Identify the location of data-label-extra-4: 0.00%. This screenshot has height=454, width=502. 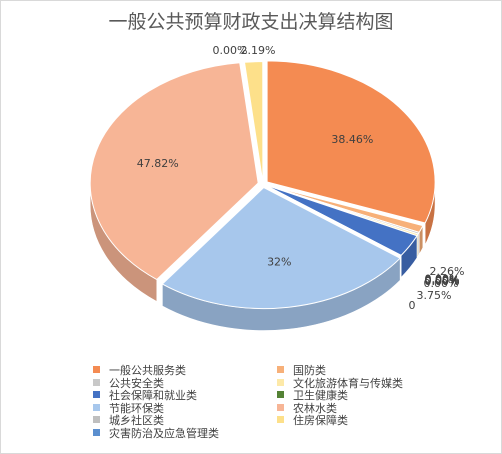
(442, 279).